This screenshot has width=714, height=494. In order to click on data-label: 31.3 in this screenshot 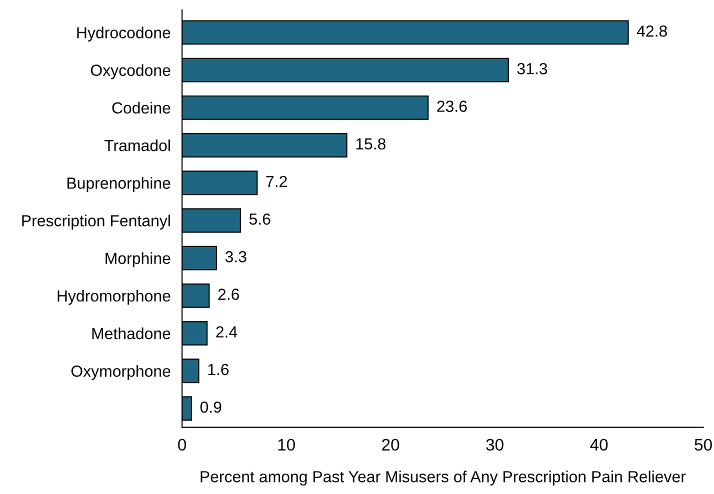, I will do `click(532, 68)`.